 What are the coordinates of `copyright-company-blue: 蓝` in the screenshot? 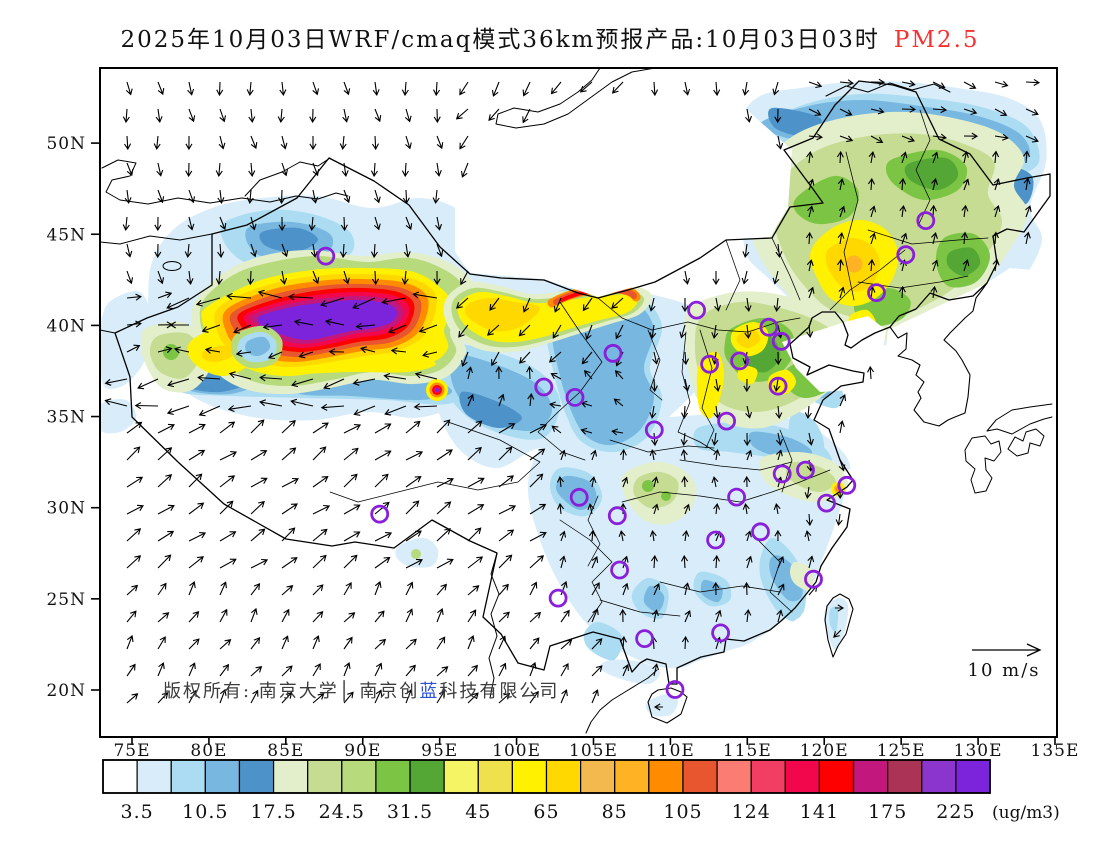 It's located at (429, 691).